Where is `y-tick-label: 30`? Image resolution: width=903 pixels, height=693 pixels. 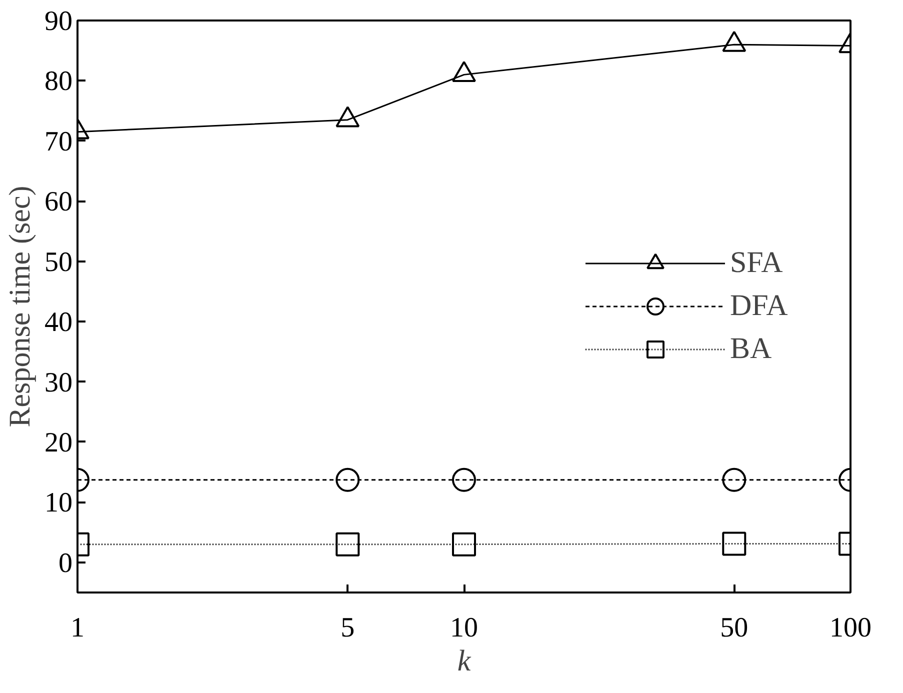 y-tick-label: 30 is located at coordinates (58, 382).